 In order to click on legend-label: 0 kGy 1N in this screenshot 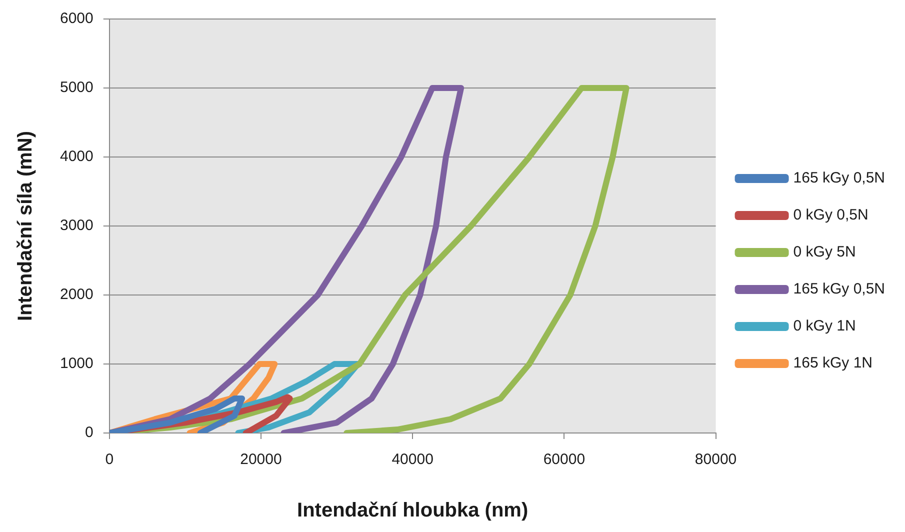, I will do `click(824, 326)`.